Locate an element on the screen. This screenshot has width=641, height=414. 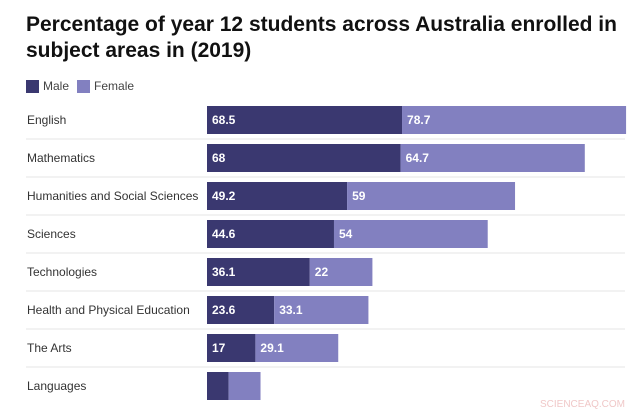
legend-swatch-male is located at coordinates (32, 86).